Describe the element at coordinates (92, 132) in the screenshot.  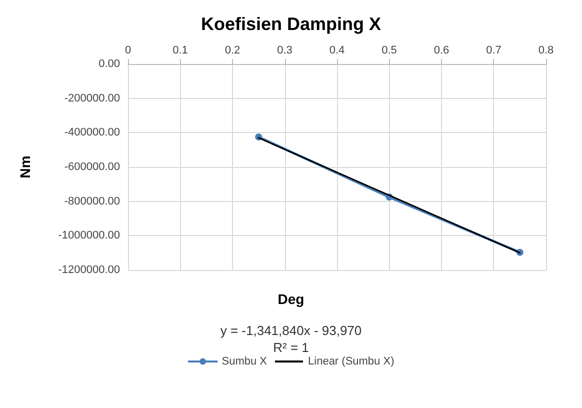
I see `y-tick-label: -400000.00` at that location.